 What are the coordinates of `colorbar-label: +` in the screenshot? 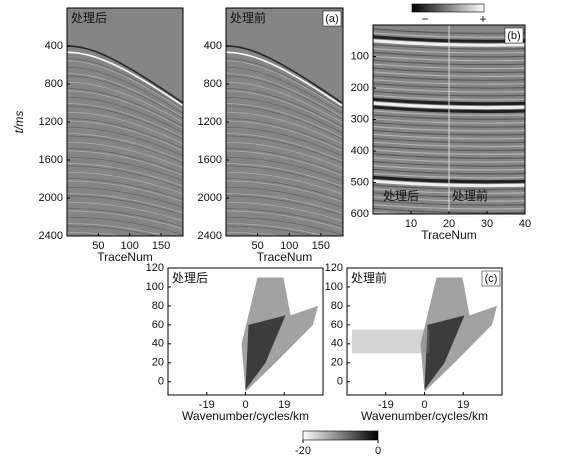 It's located at (482, 19).